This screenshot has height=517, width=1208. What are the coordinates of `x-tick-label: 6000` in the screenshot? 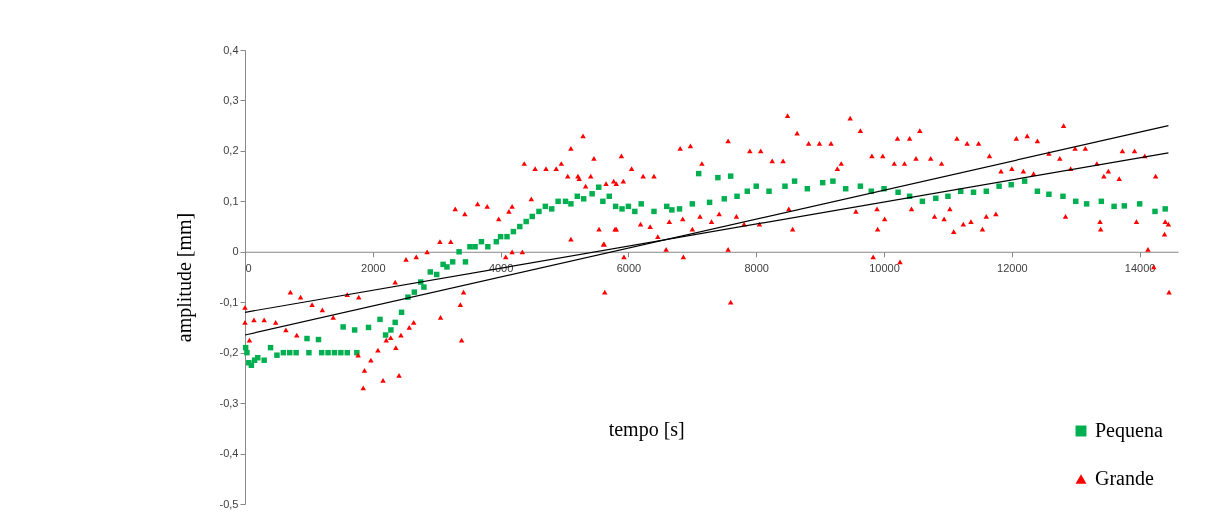 It's located at (629, 268).